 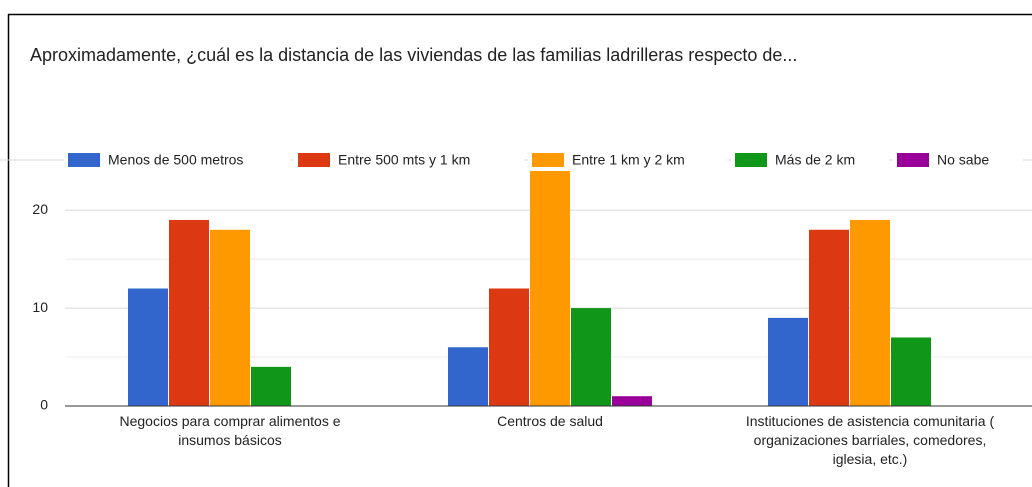 I want to click on y-tick-label: 20, so click(x=40, y=209).